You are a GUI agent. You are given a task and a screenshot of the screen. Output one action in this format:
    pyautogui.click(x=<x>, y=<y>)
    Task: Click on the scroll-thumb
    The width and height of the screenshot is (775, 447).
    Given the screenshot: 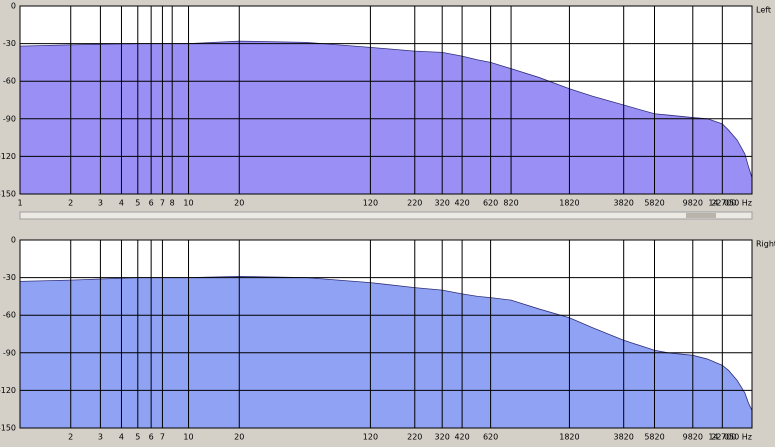 What is the action you would take?
    pyautogui.click(x=701, y=215)
    